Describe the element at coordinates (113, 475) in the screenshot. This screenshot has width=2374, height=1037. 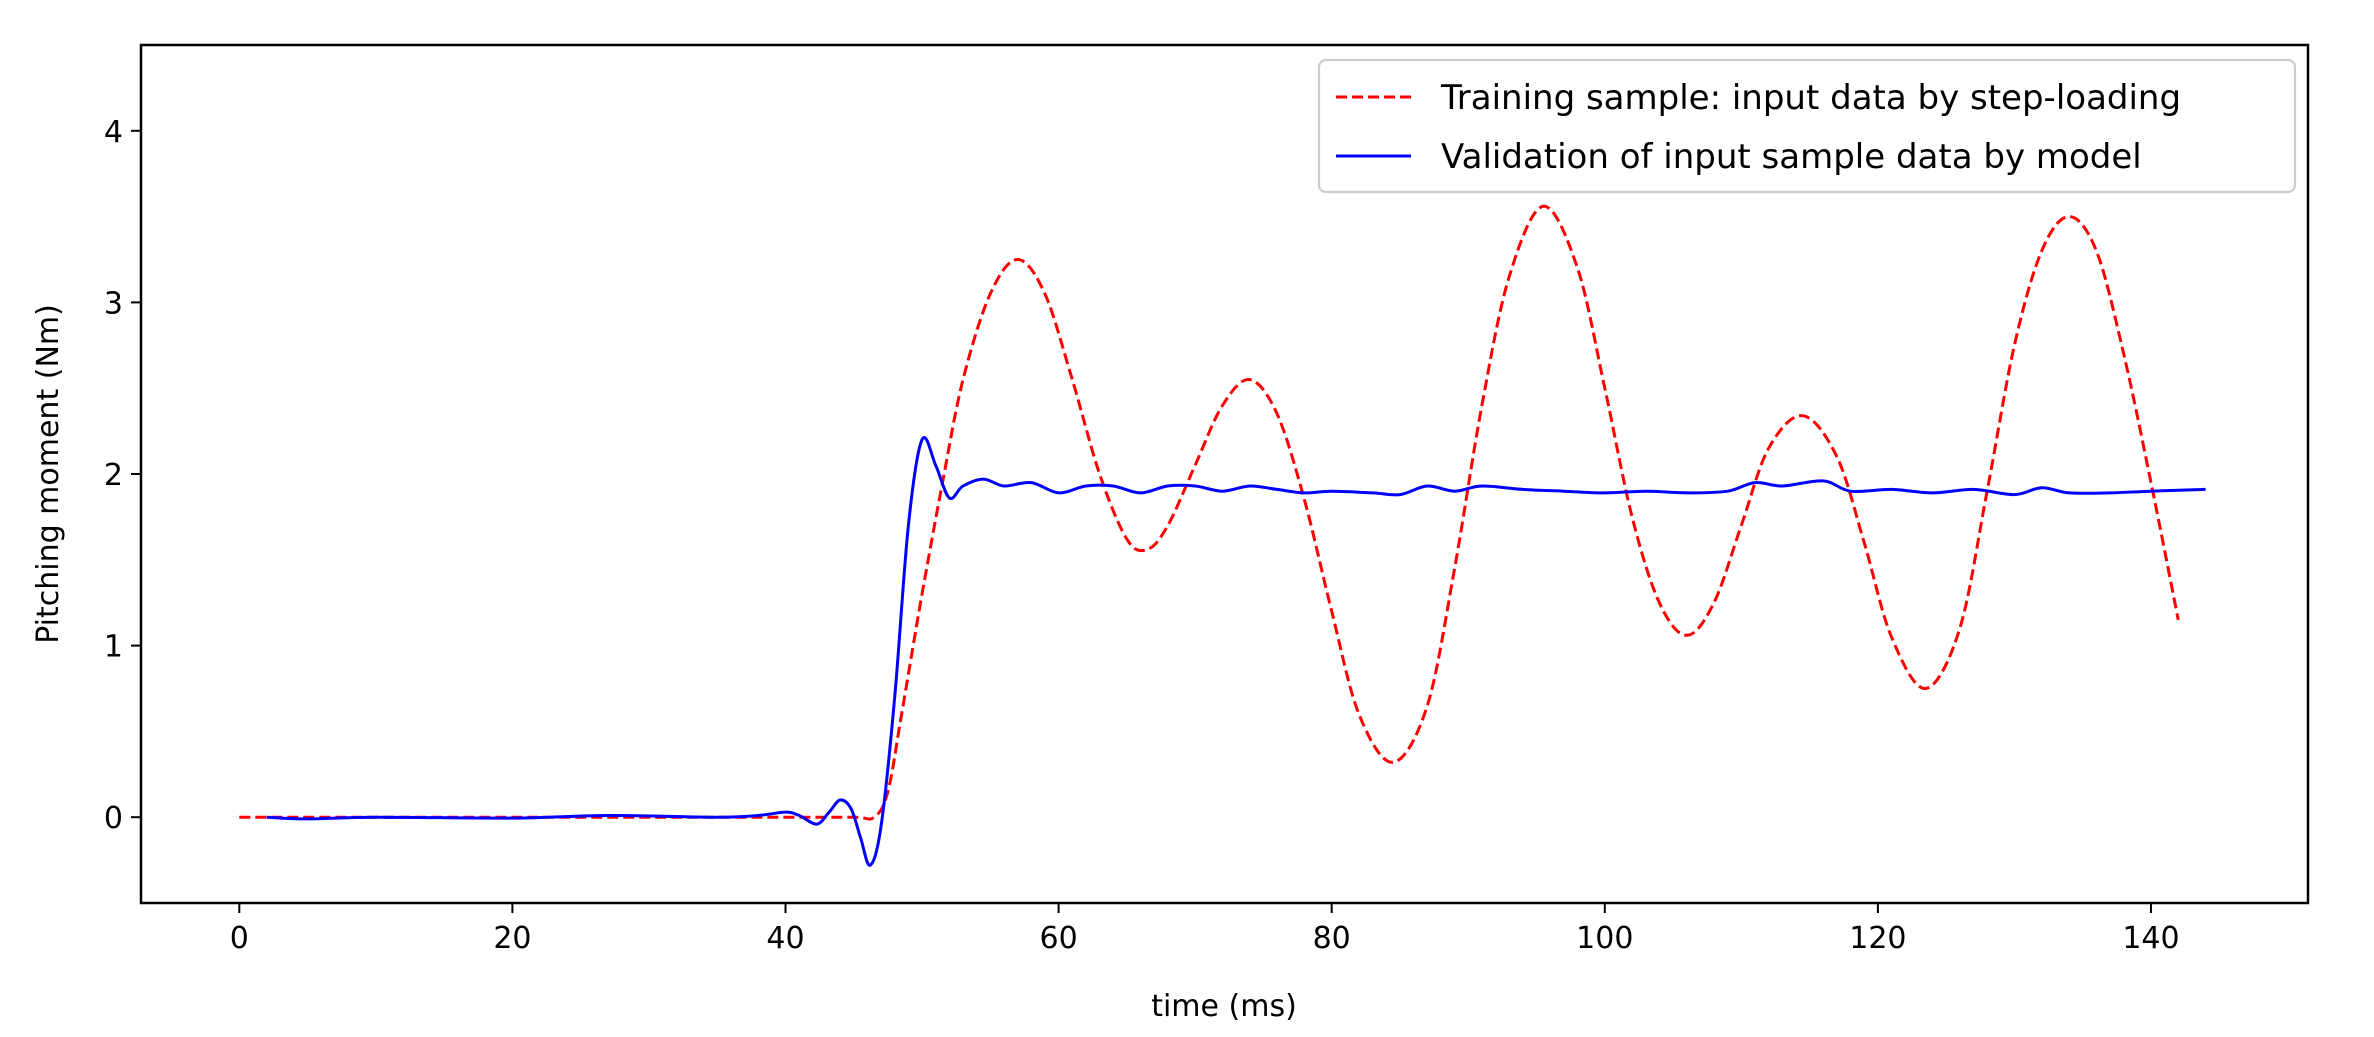
I see `y-tick-label: 2` at that location.